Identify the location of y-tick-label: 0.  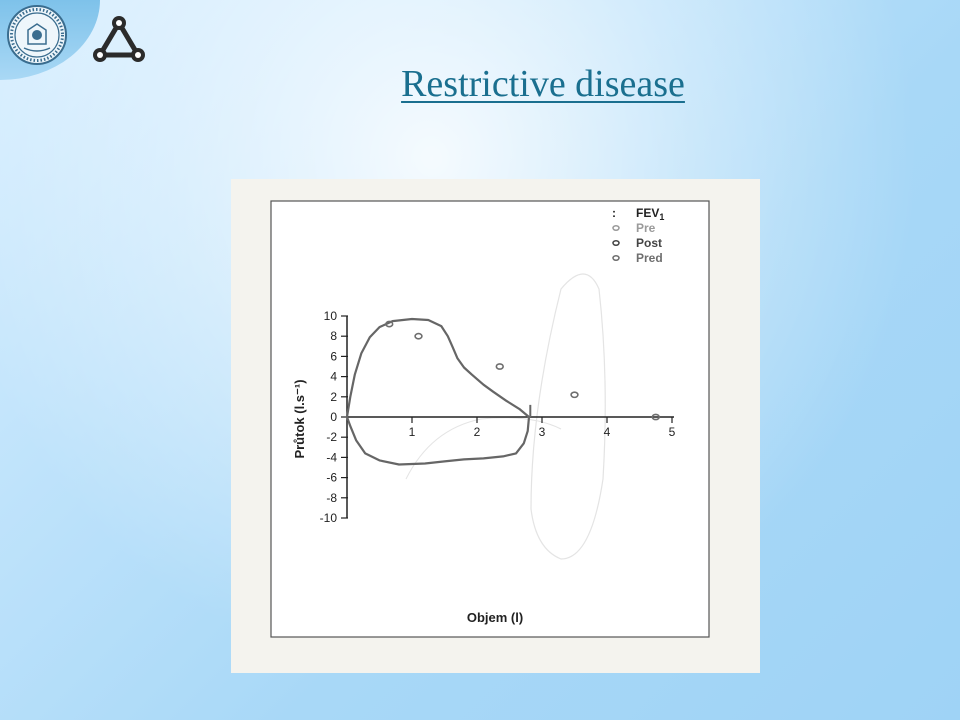
(333, 417).